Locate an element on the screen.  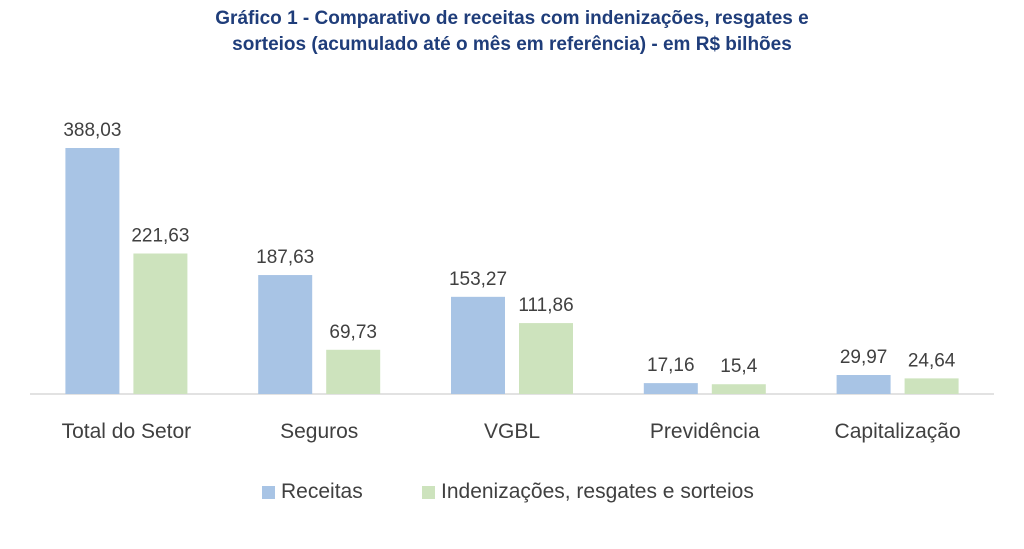
category-label: VGBL is located at coordinates (512, 431).